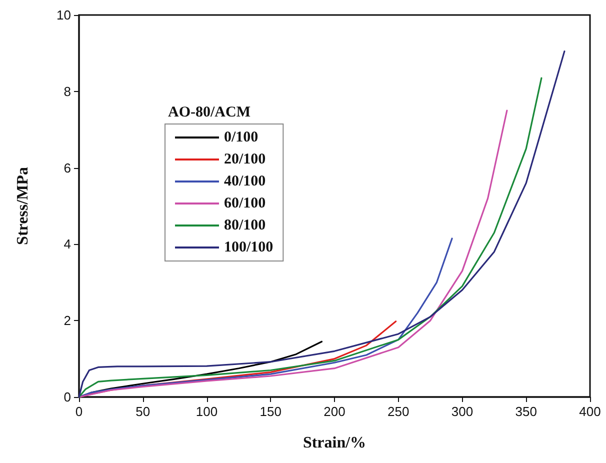  I want to click on y-tick-label: 10, so click(63, 15).